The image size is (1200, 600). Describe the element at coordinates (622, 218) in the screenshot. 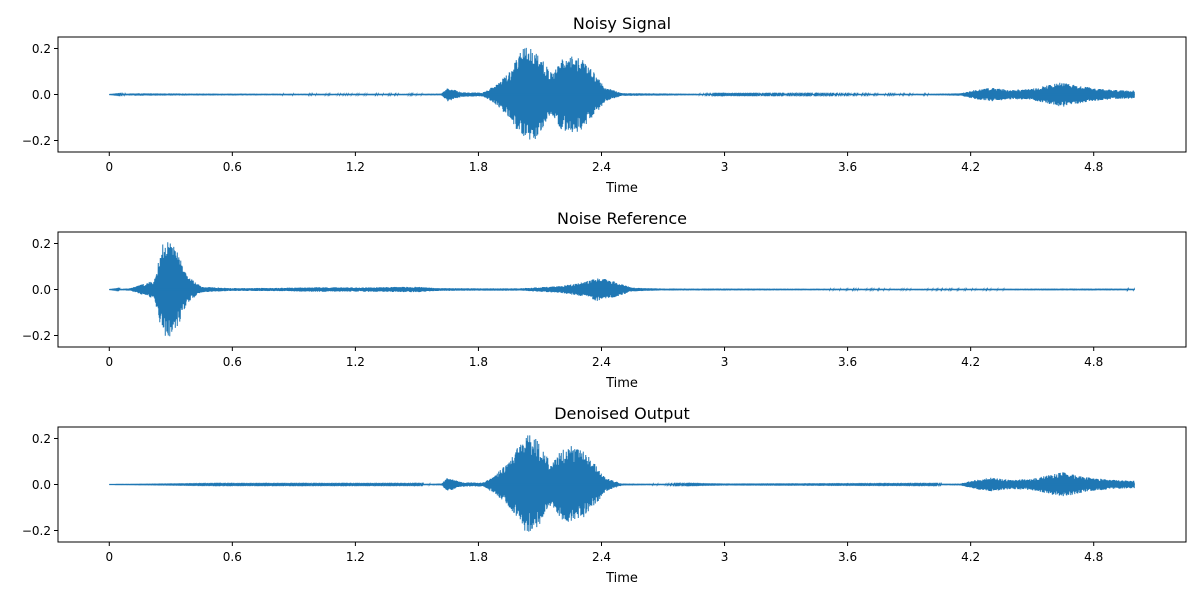

I see `subplot-title: Noise Reference` at that location.